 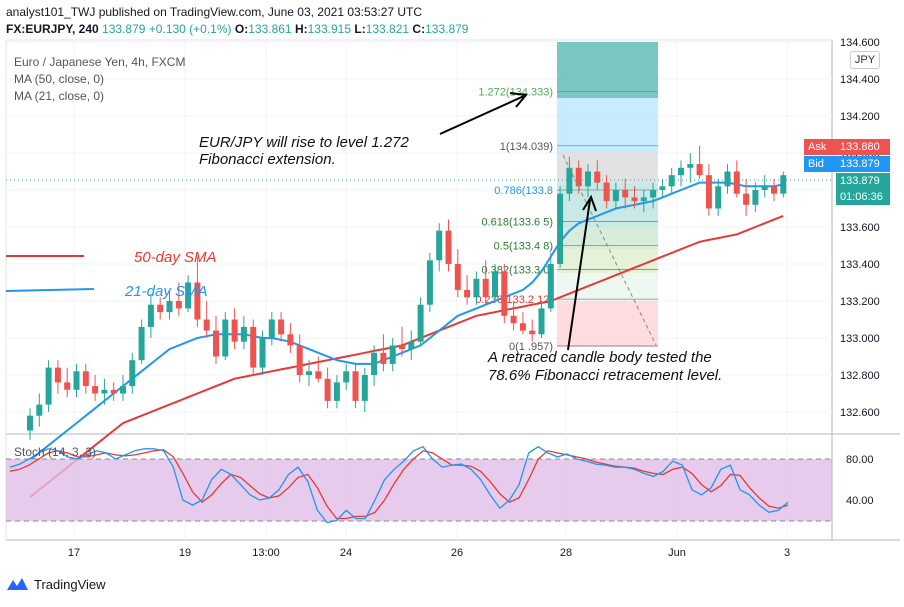 I want to click on sma50-label: 50-day SMA, so click(x=175, y=257).